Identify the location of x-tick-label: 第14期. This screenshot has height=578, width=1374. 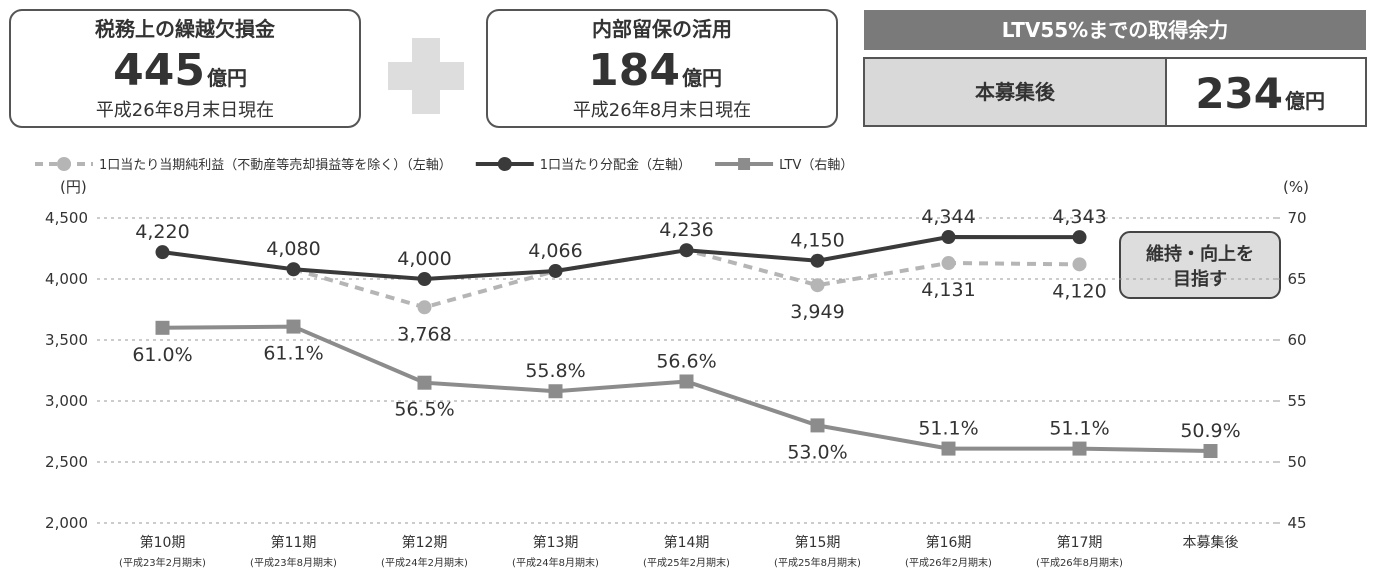
(687, 542).